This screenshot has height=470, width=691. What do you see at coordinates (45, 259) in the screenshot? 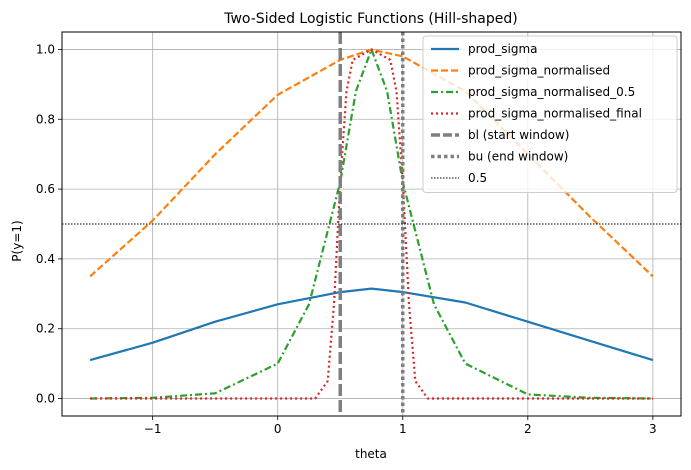
I see `y-tick-label: 0.4` at bounding box center [45, 259].